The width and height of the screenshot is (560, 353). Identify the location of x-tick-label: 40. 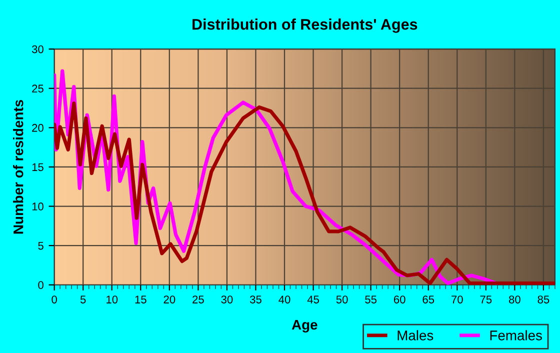
(284, 300).